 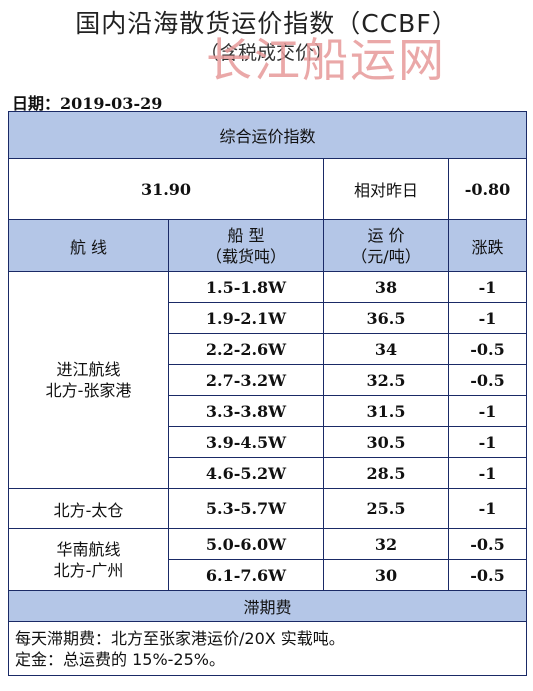 What do you see at coordinates (246, 287) in the screenshot?
I see `ship-type-cell: 1.5-1.8W` at bounding box center [246, 287].